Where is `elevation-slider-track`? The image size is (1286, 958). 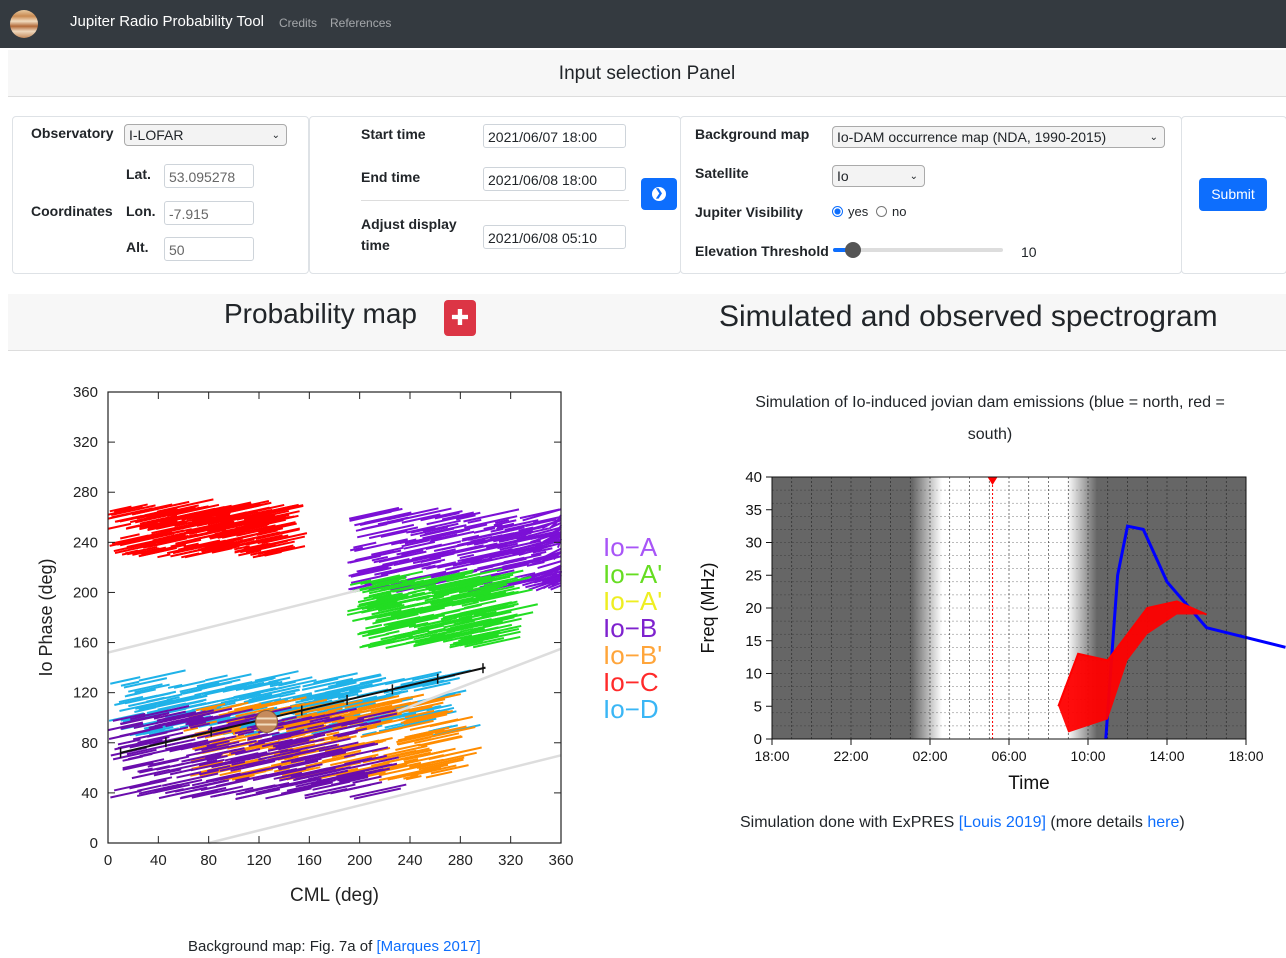
elevation-slider-track is located at coordinates (918, 250).